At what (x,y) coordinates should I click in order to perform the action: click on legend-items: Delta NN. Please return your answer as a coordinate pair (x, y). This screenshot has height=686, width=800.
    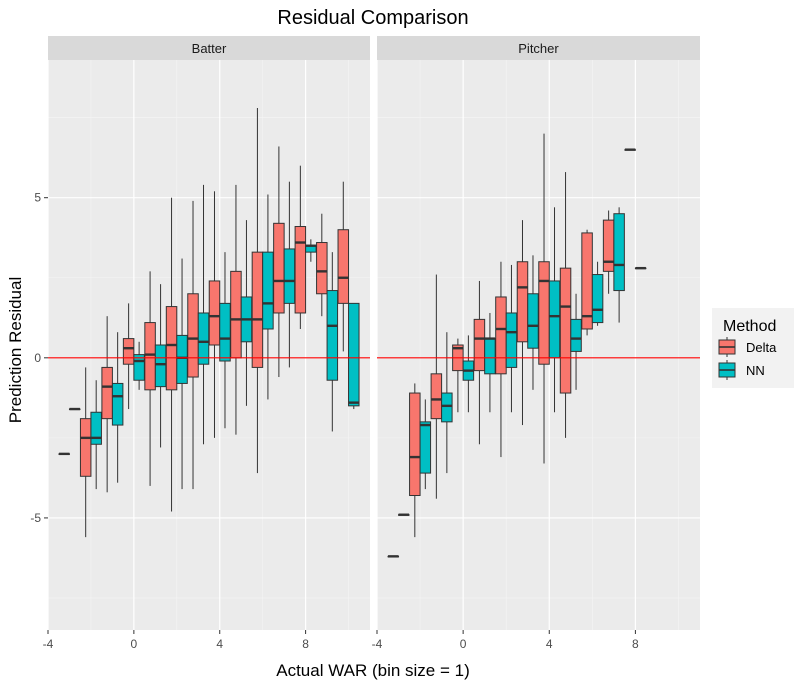
    Looking at the image, I should click on (746, 358).